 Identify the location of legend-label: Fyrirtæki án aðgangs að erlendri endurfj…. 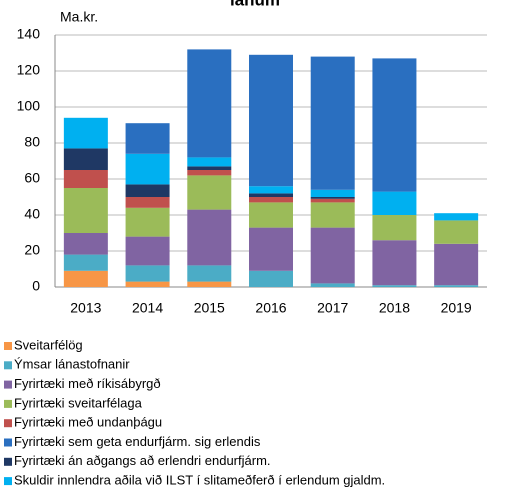
(142, 460).